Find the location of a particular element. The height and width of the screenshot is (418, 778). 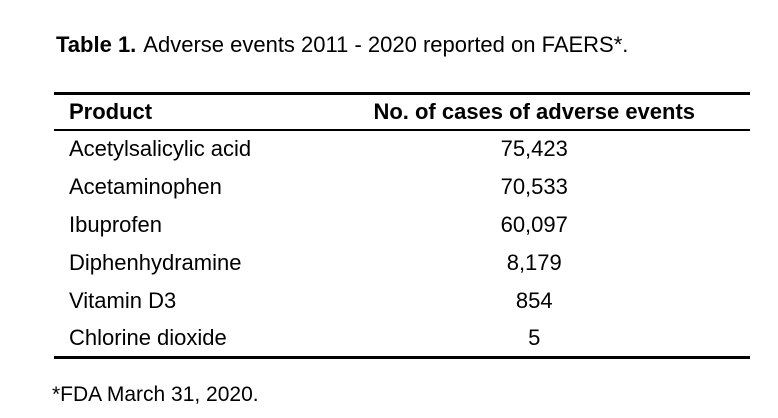

cases-cell: 70,533 is located at coordinates (534, 186).